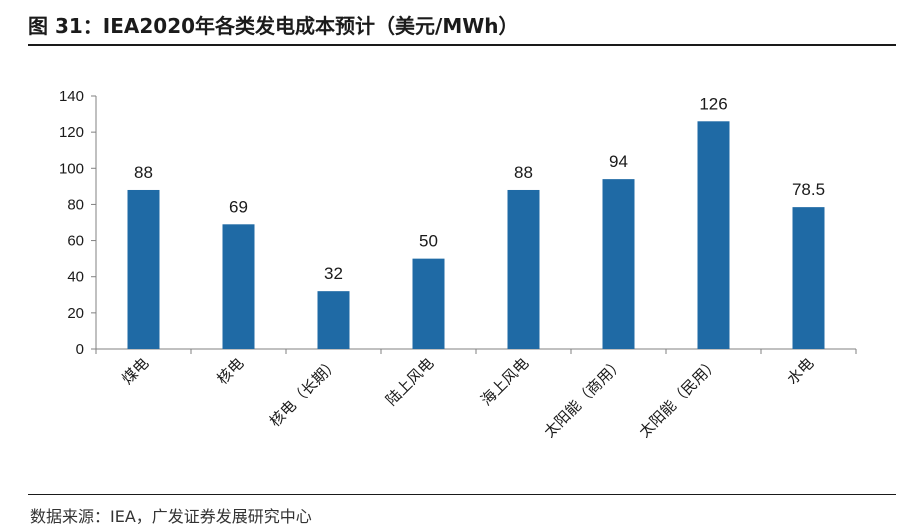 The image size is (912, 532). I want to click on category-label: 陆上风电, so click(409, 381).